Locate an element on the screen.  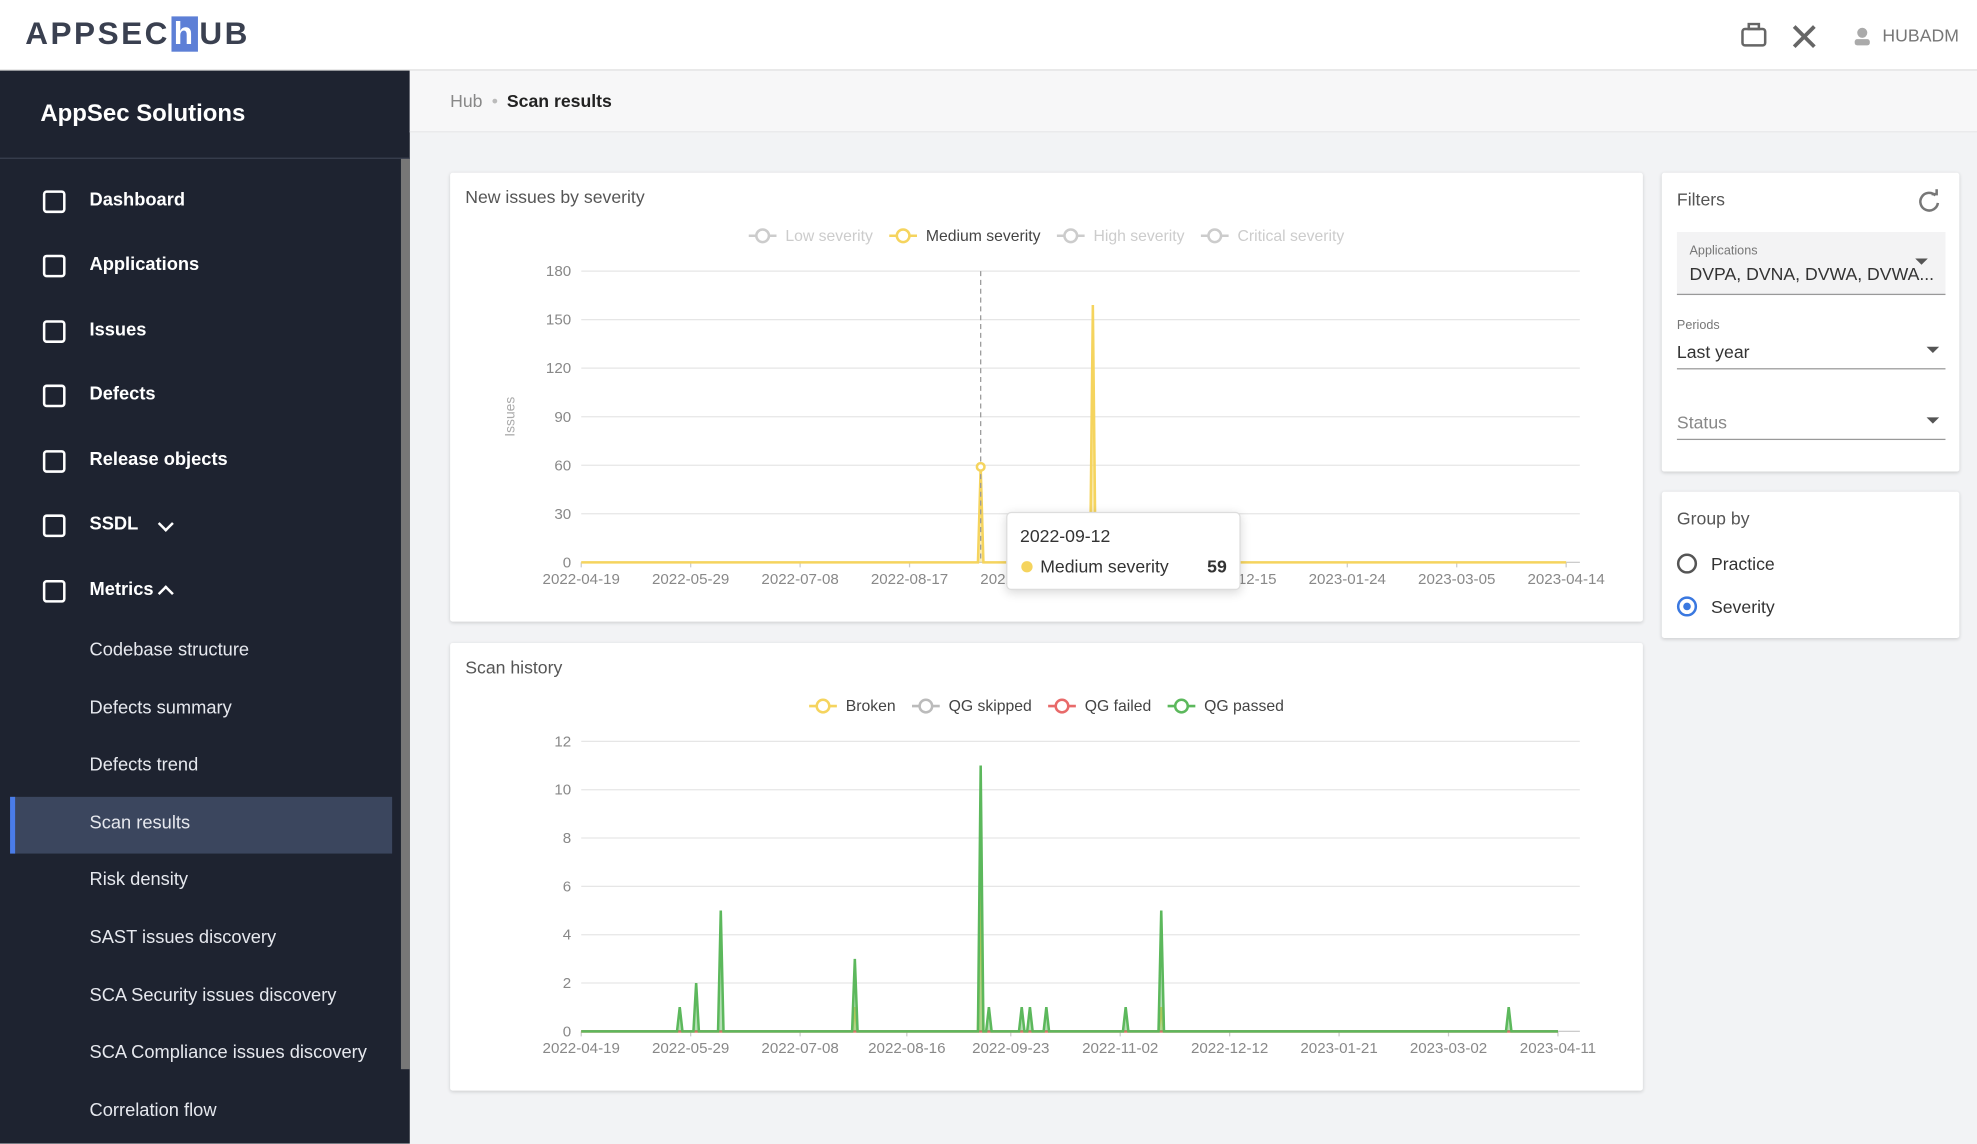
logo-left: APPSEC is located at coordinates (97, 34).